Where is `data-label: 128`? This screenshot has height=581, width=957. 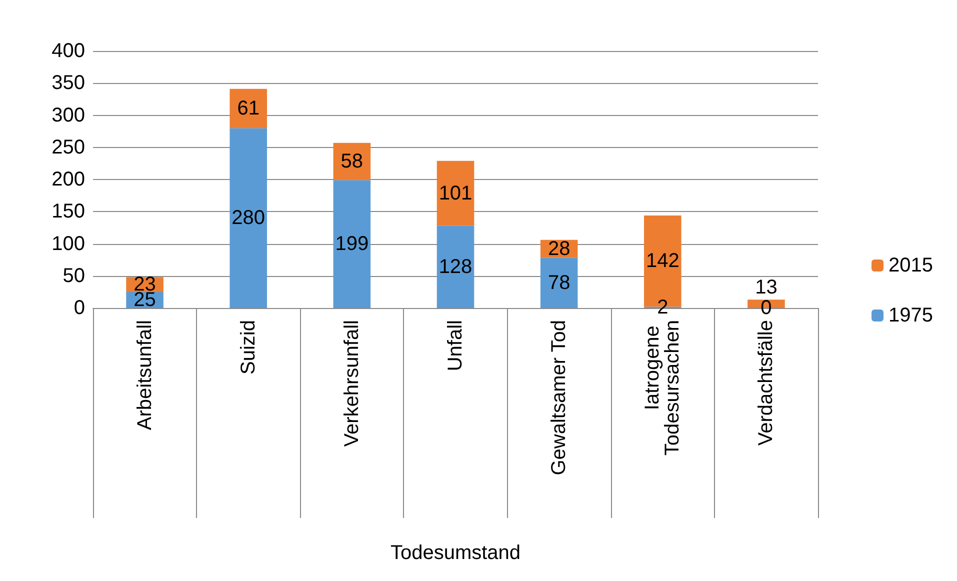
data-label: 128 is located at coordinates (455, 267).